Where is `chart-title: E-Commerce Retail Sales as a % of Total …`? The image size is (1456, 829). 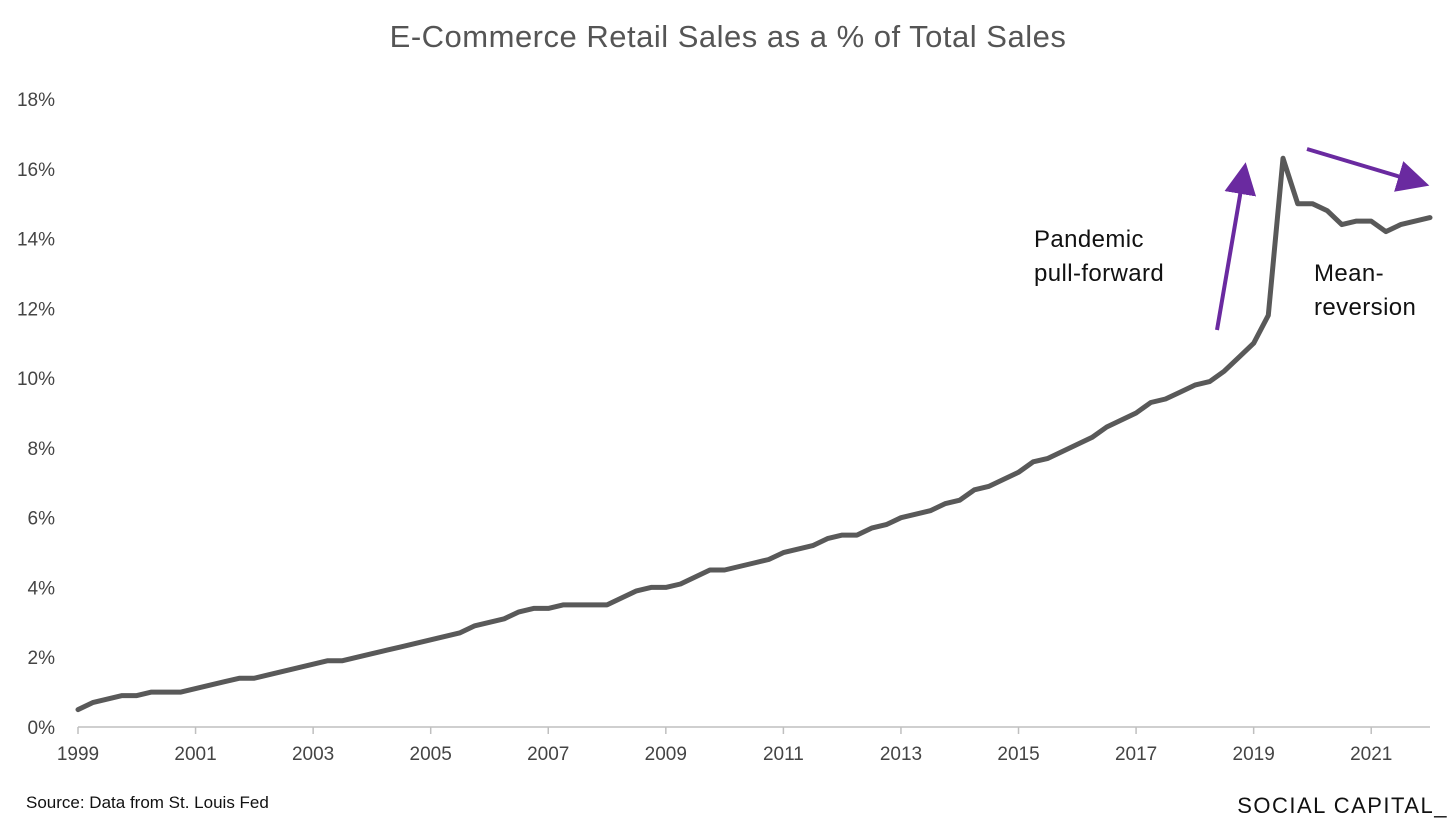
chart-title: E-Commerce Retail Sales as a % of Total … is located at coordinates (728, 36).